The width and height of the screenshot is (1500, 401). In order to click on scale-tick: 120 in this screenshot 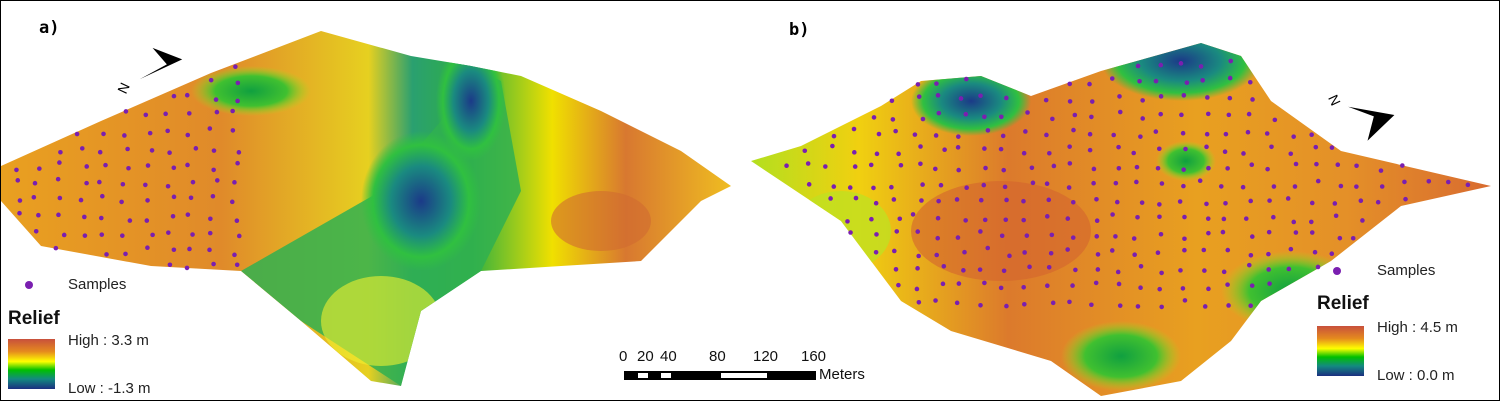, I will do `click(766, 356)`.